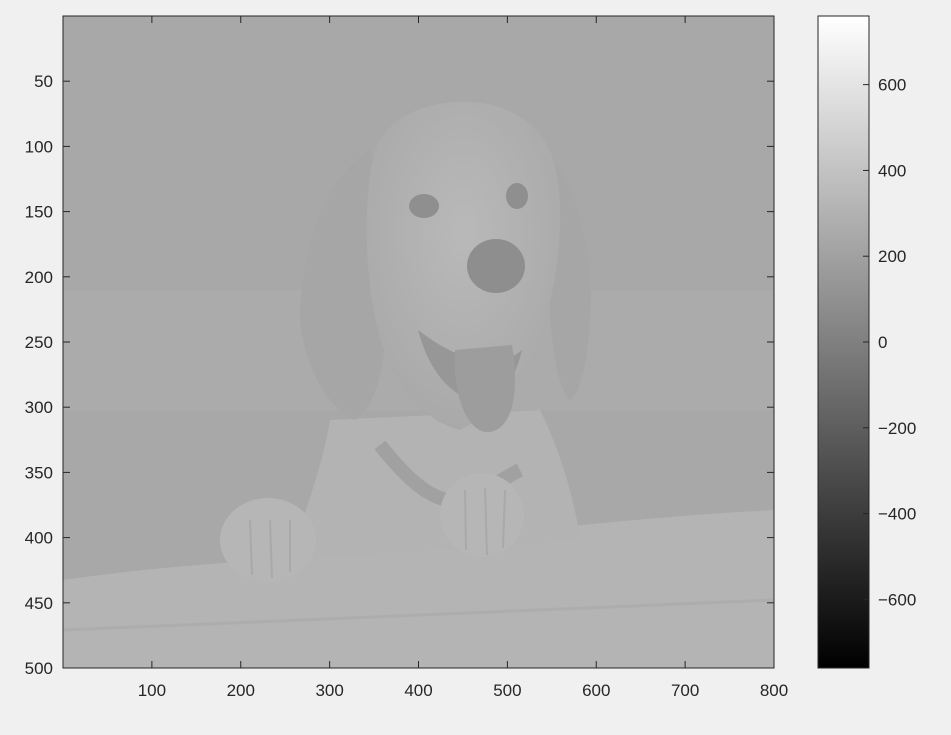 The height and width of the screenshot is (735, 951). What do you see at coordinates (482, 515) in the screenshot?
I see `dog-right-paw` at bounding box center [482, 515].